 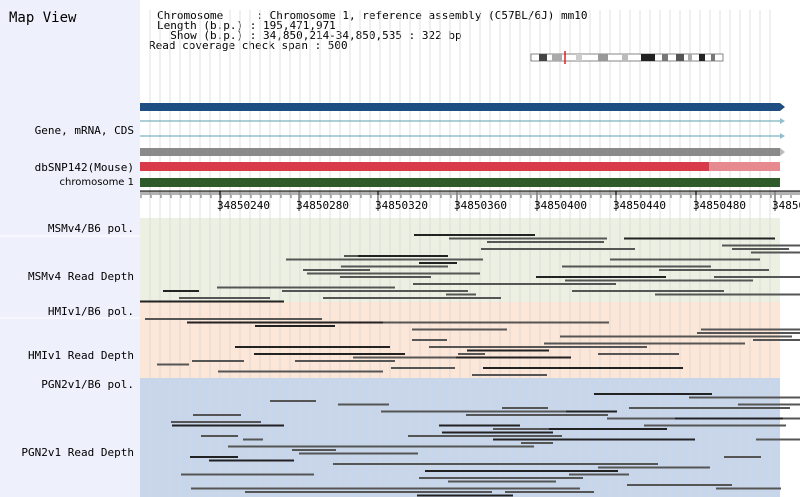 What do you see at coordinates (246, 25) in the screenshot?
I see `length-info: Length (b.p.) : 195,471,971` at bounding box center [246, 25].